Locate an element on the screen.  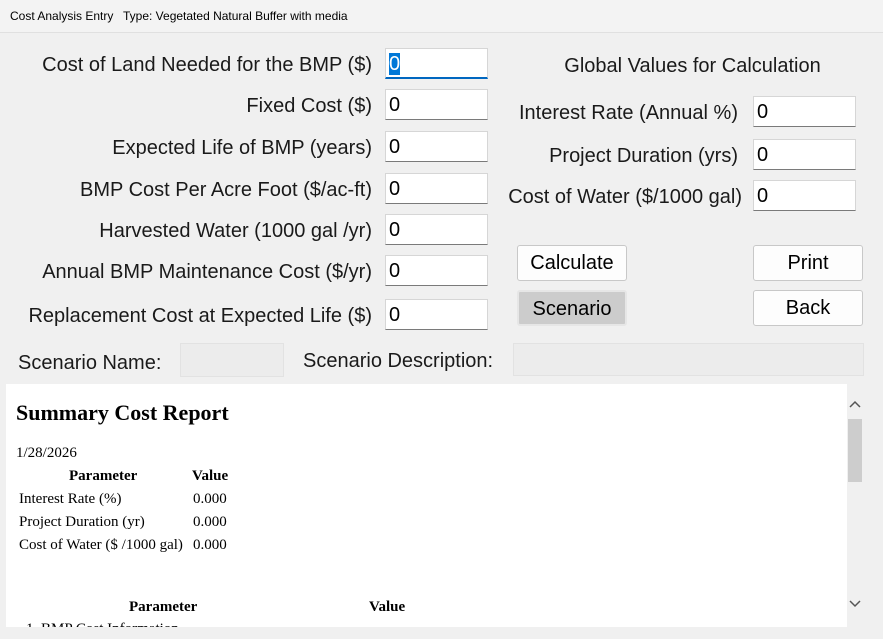
table-cell: Project Duration (yr) is located at coordinates (82, 522).